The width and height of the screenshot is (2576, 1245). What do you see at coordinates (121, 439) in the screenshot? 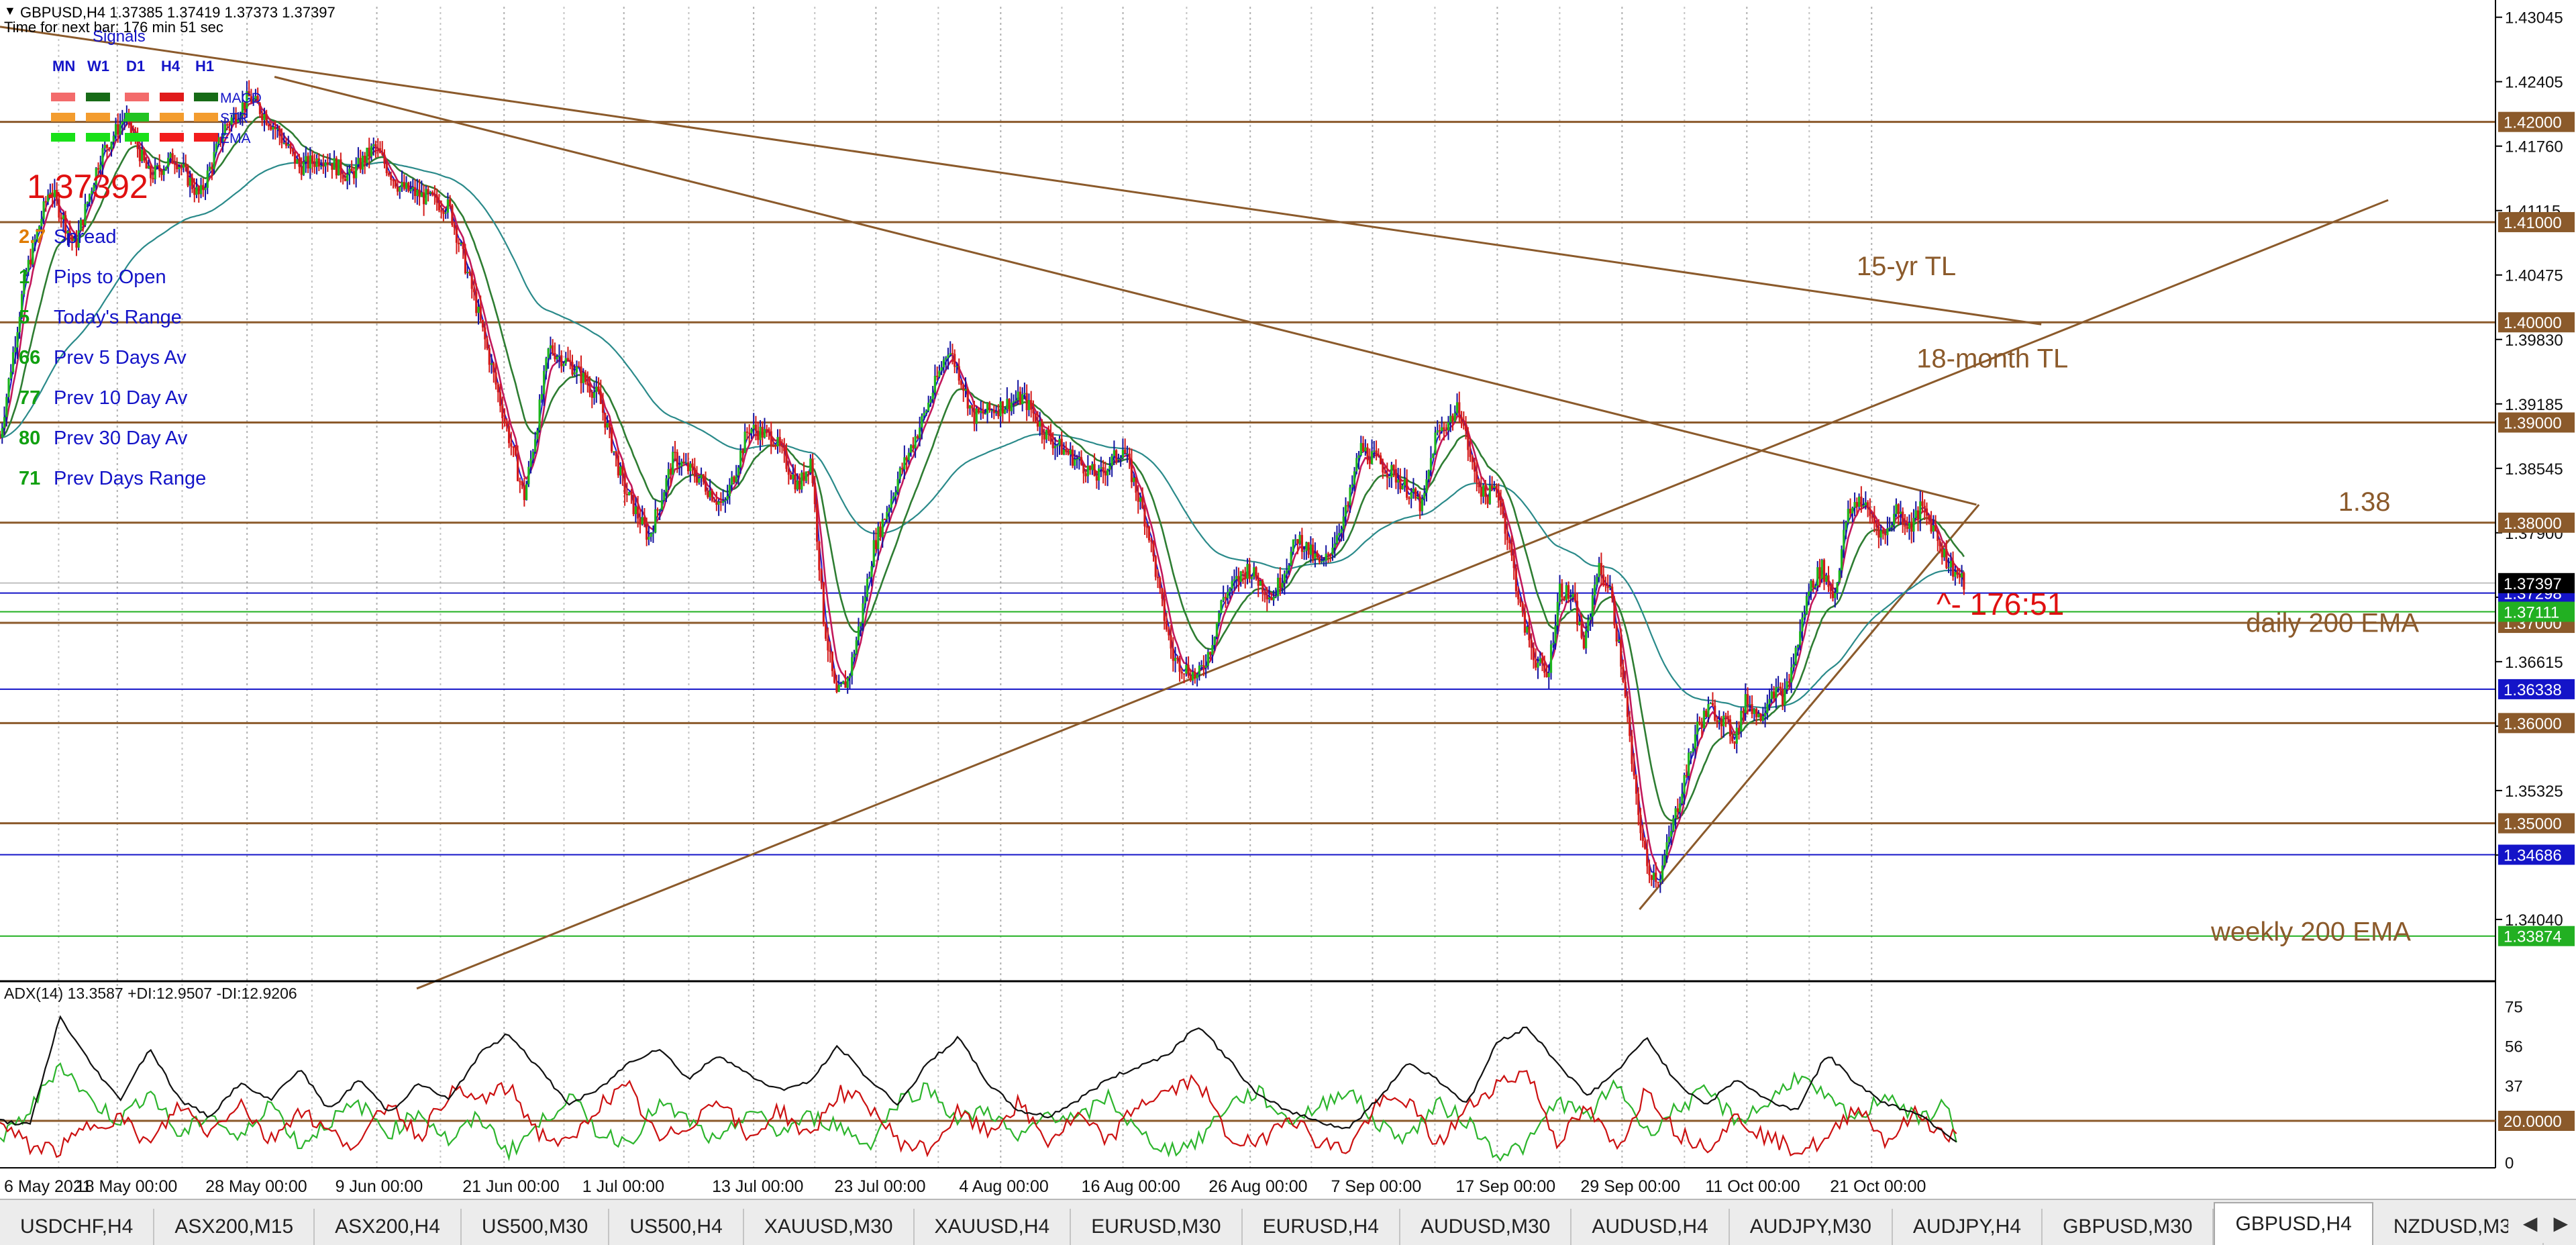
I see `info-label: Prev 30 Day Av` at bounding box center [121, 439].